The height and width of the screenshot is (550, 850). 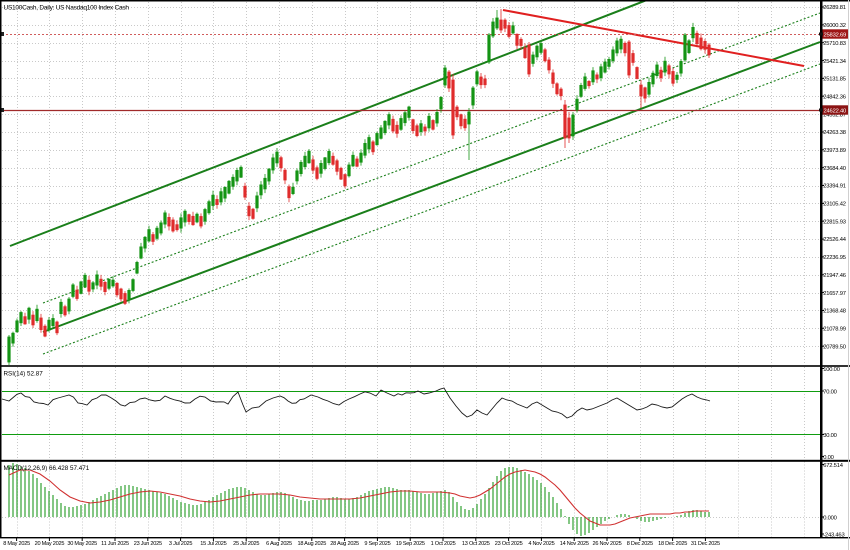 I want to click on svg-text: 1 Oct 2025, so click(x=443, y=544).